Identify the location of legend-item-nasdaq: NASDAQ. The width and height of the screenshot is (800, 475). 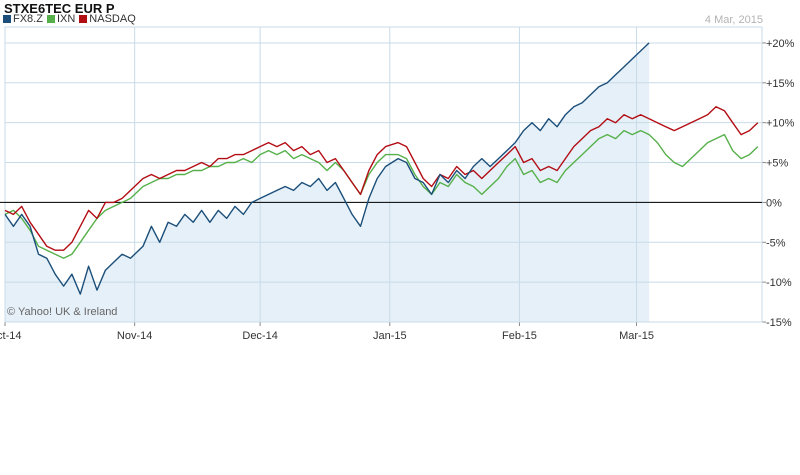
(107, 19).